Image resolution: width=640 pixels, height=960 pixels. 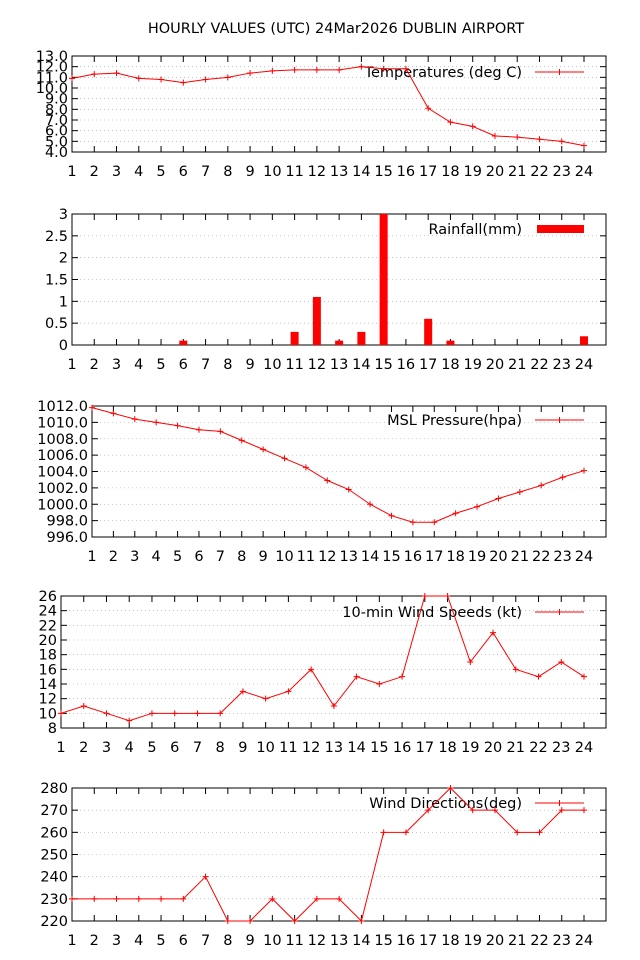 What do you see at coordinates (406, 365) in the screenshot?
I see `x-tick-label: 16` at bounding box center [406, 365].